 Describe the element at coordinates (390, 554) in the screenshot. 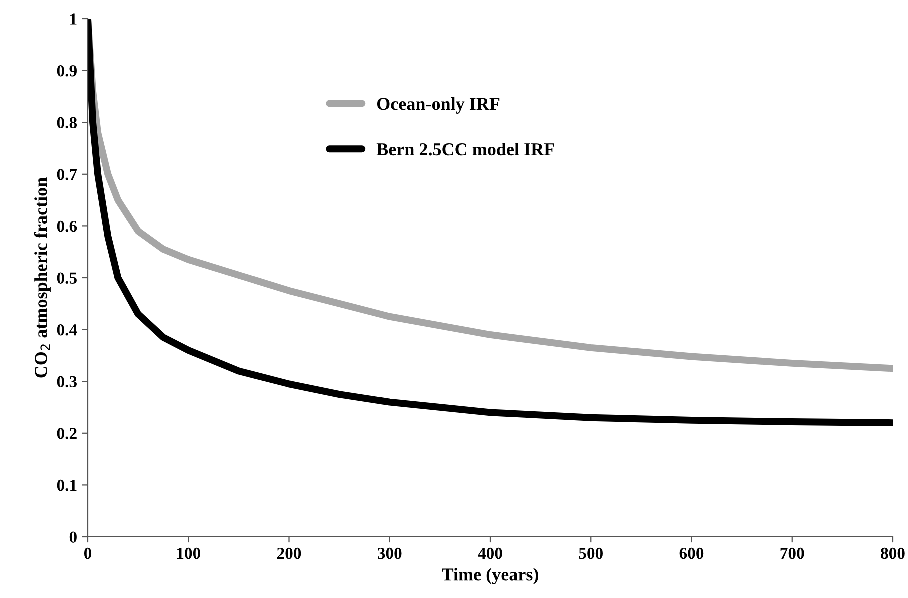

I see `x-tick-label: 300` at that location.